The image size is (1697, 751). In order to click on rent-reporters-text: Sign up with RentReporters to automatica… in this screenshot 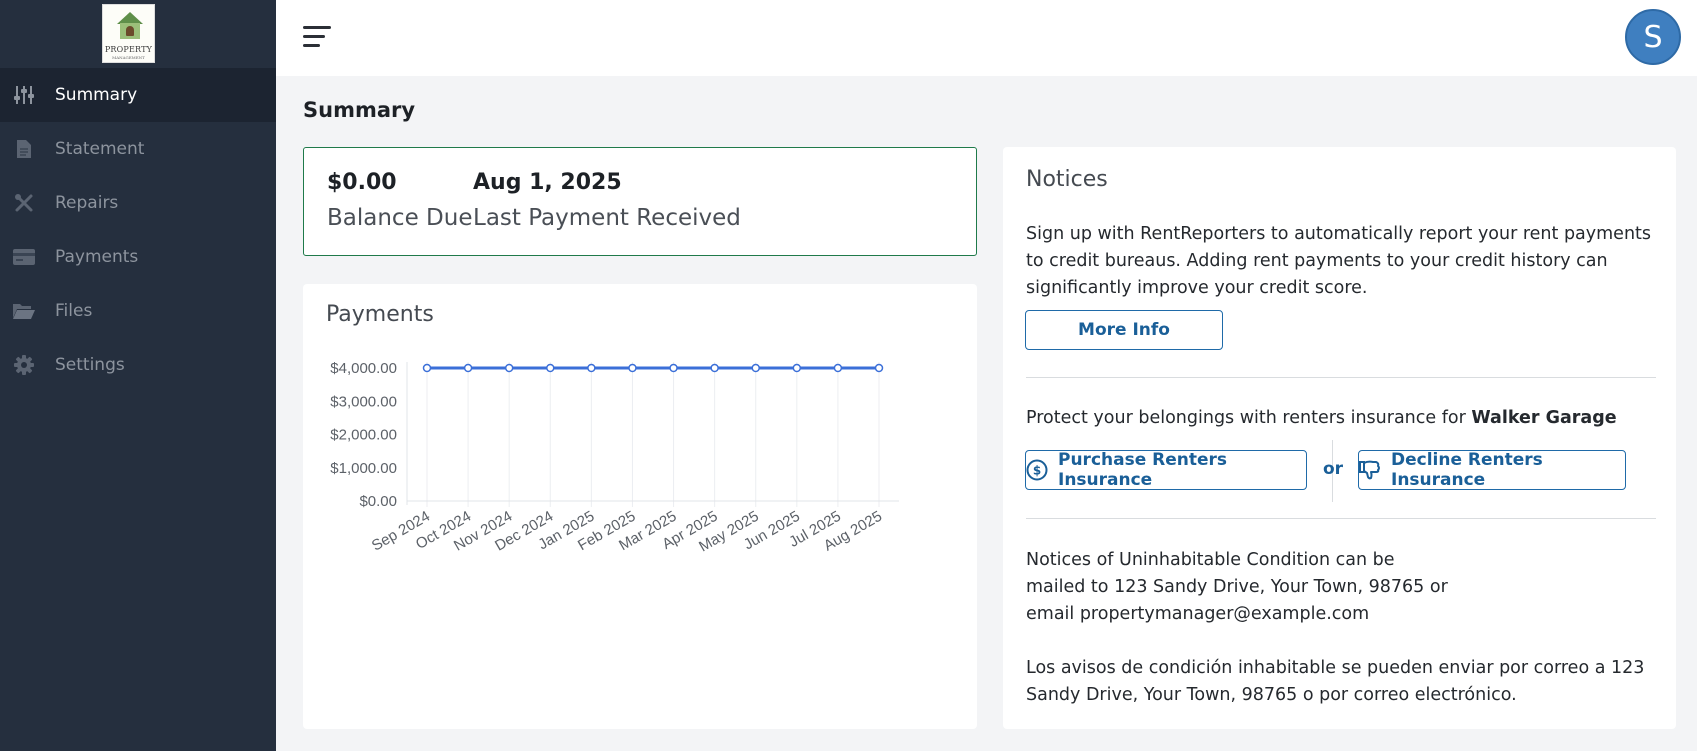, I will do `click(1339, 261)`.